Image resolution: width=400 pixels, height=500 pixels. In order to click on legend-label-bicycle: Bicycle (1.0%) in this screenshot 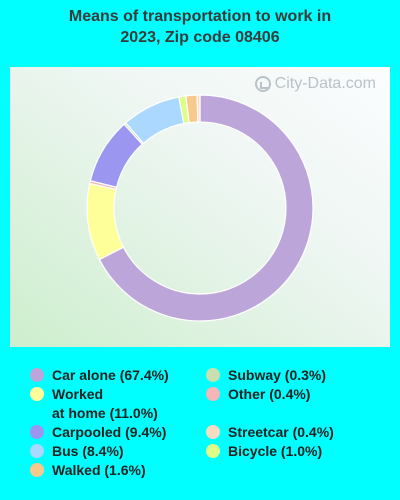, I will do `click(275, 451)`.